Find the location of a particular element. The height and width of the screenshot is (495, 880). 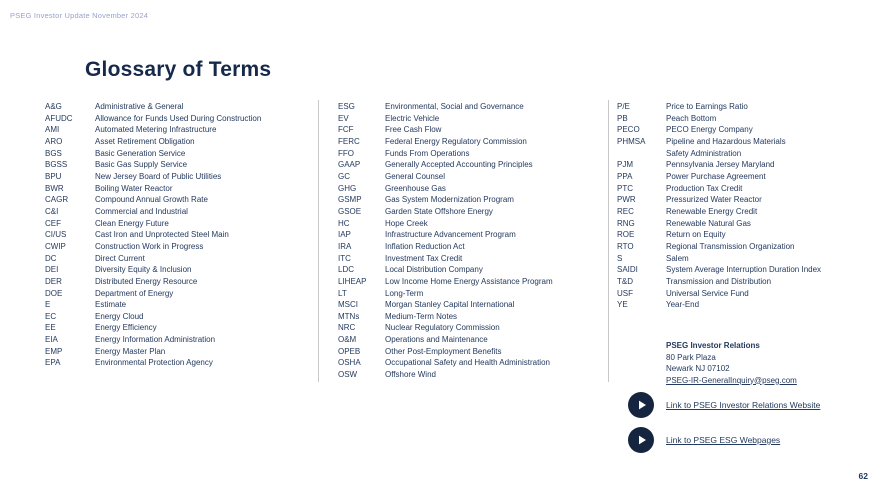

glossary-entry: OPEB Other Post-Employment Benefits is located at coordinates (471, 352).